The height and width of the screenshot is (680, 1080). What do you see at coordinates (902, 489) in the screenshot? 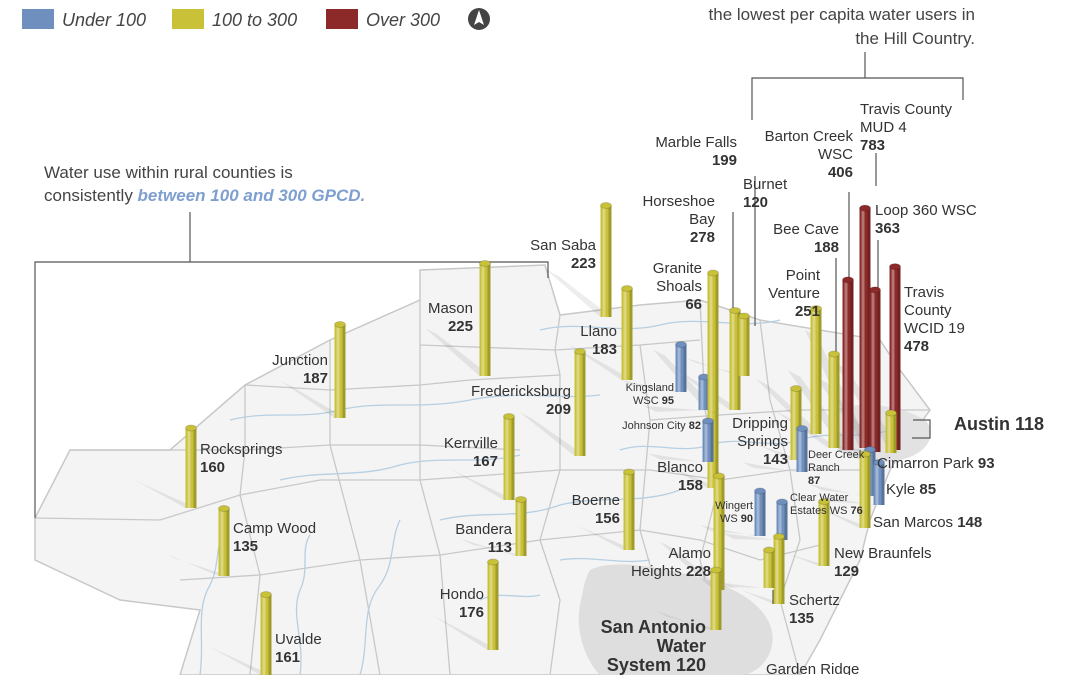
I see `label-name: Kyle` at bounding box center [902, 489].